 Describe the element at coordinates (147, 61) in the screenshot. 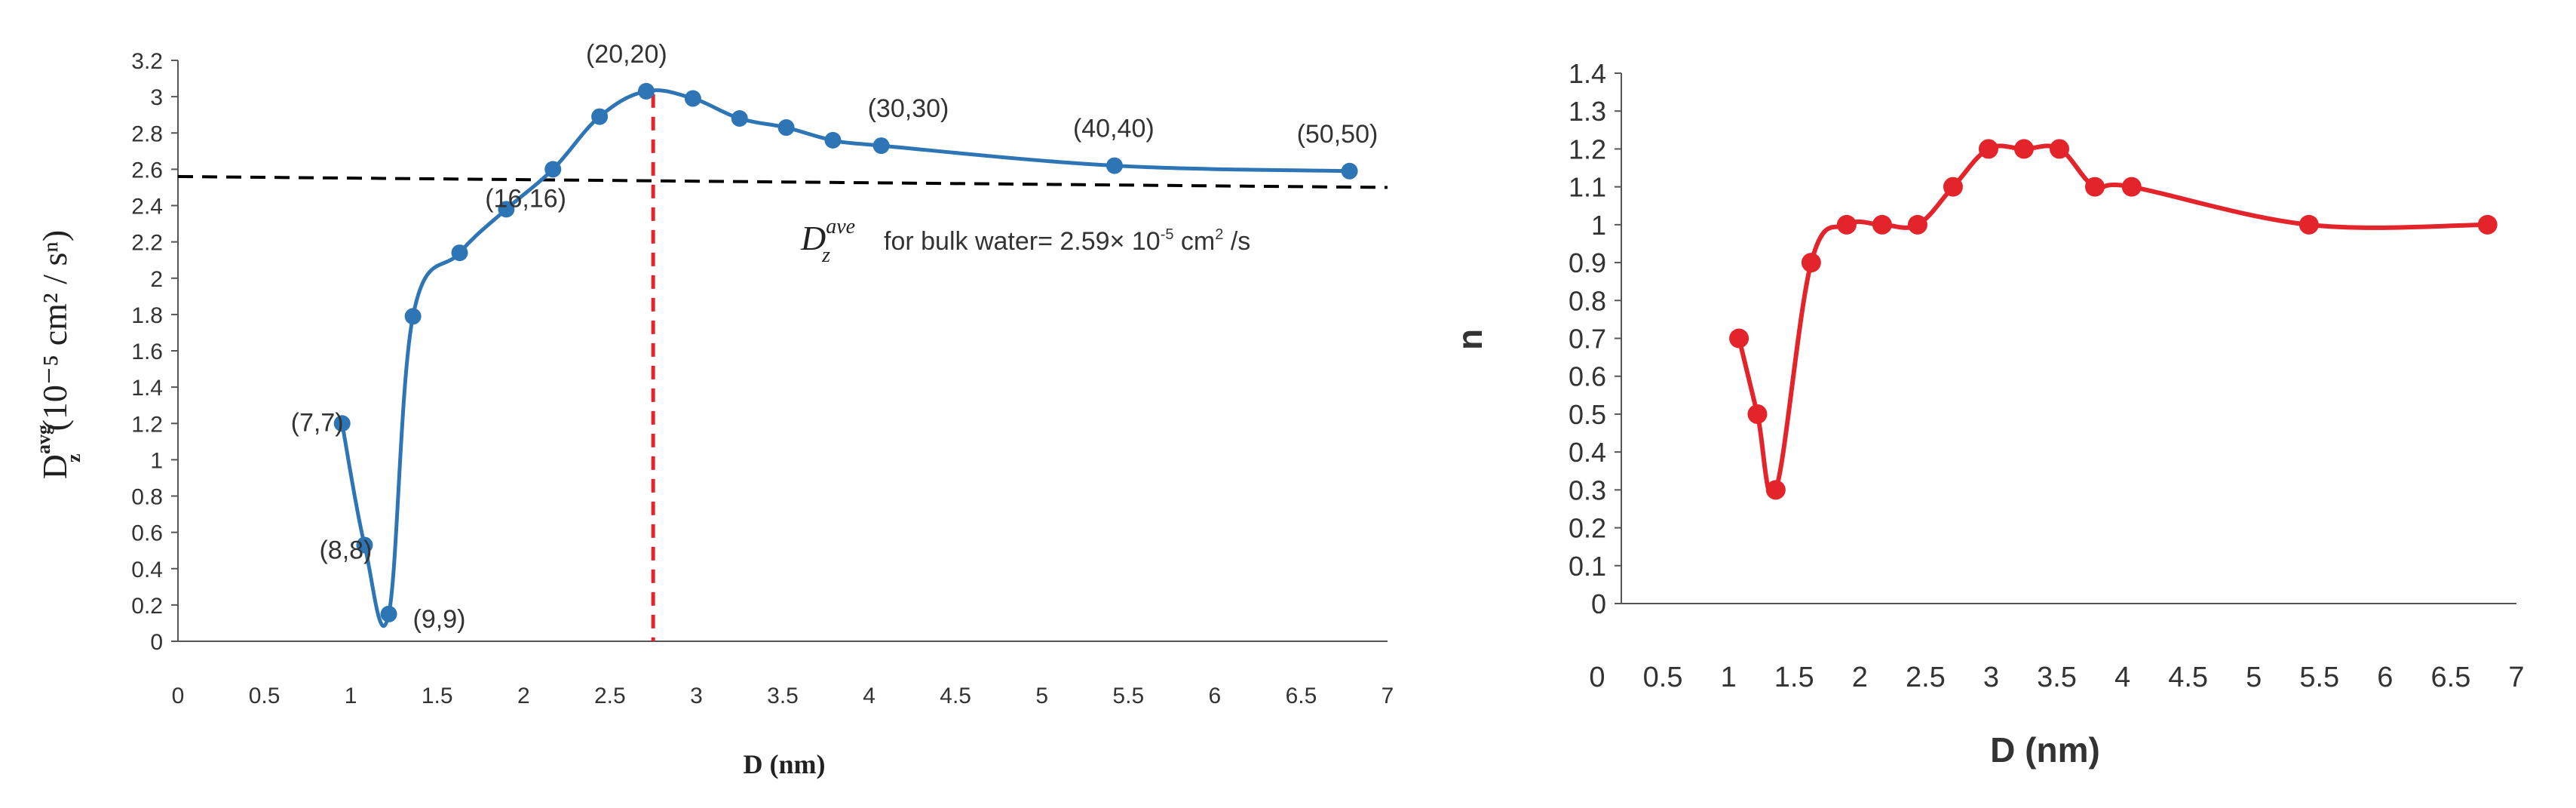

I see `y-tick-label: 3.2` at that location.